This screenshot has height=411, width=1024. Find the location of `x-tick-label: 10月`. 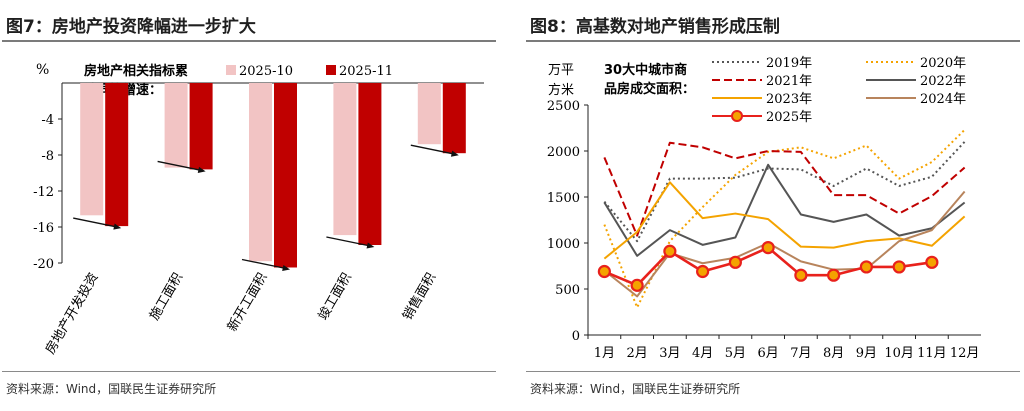

x-tick-label: 10月 is located at coordinates (899, 353).